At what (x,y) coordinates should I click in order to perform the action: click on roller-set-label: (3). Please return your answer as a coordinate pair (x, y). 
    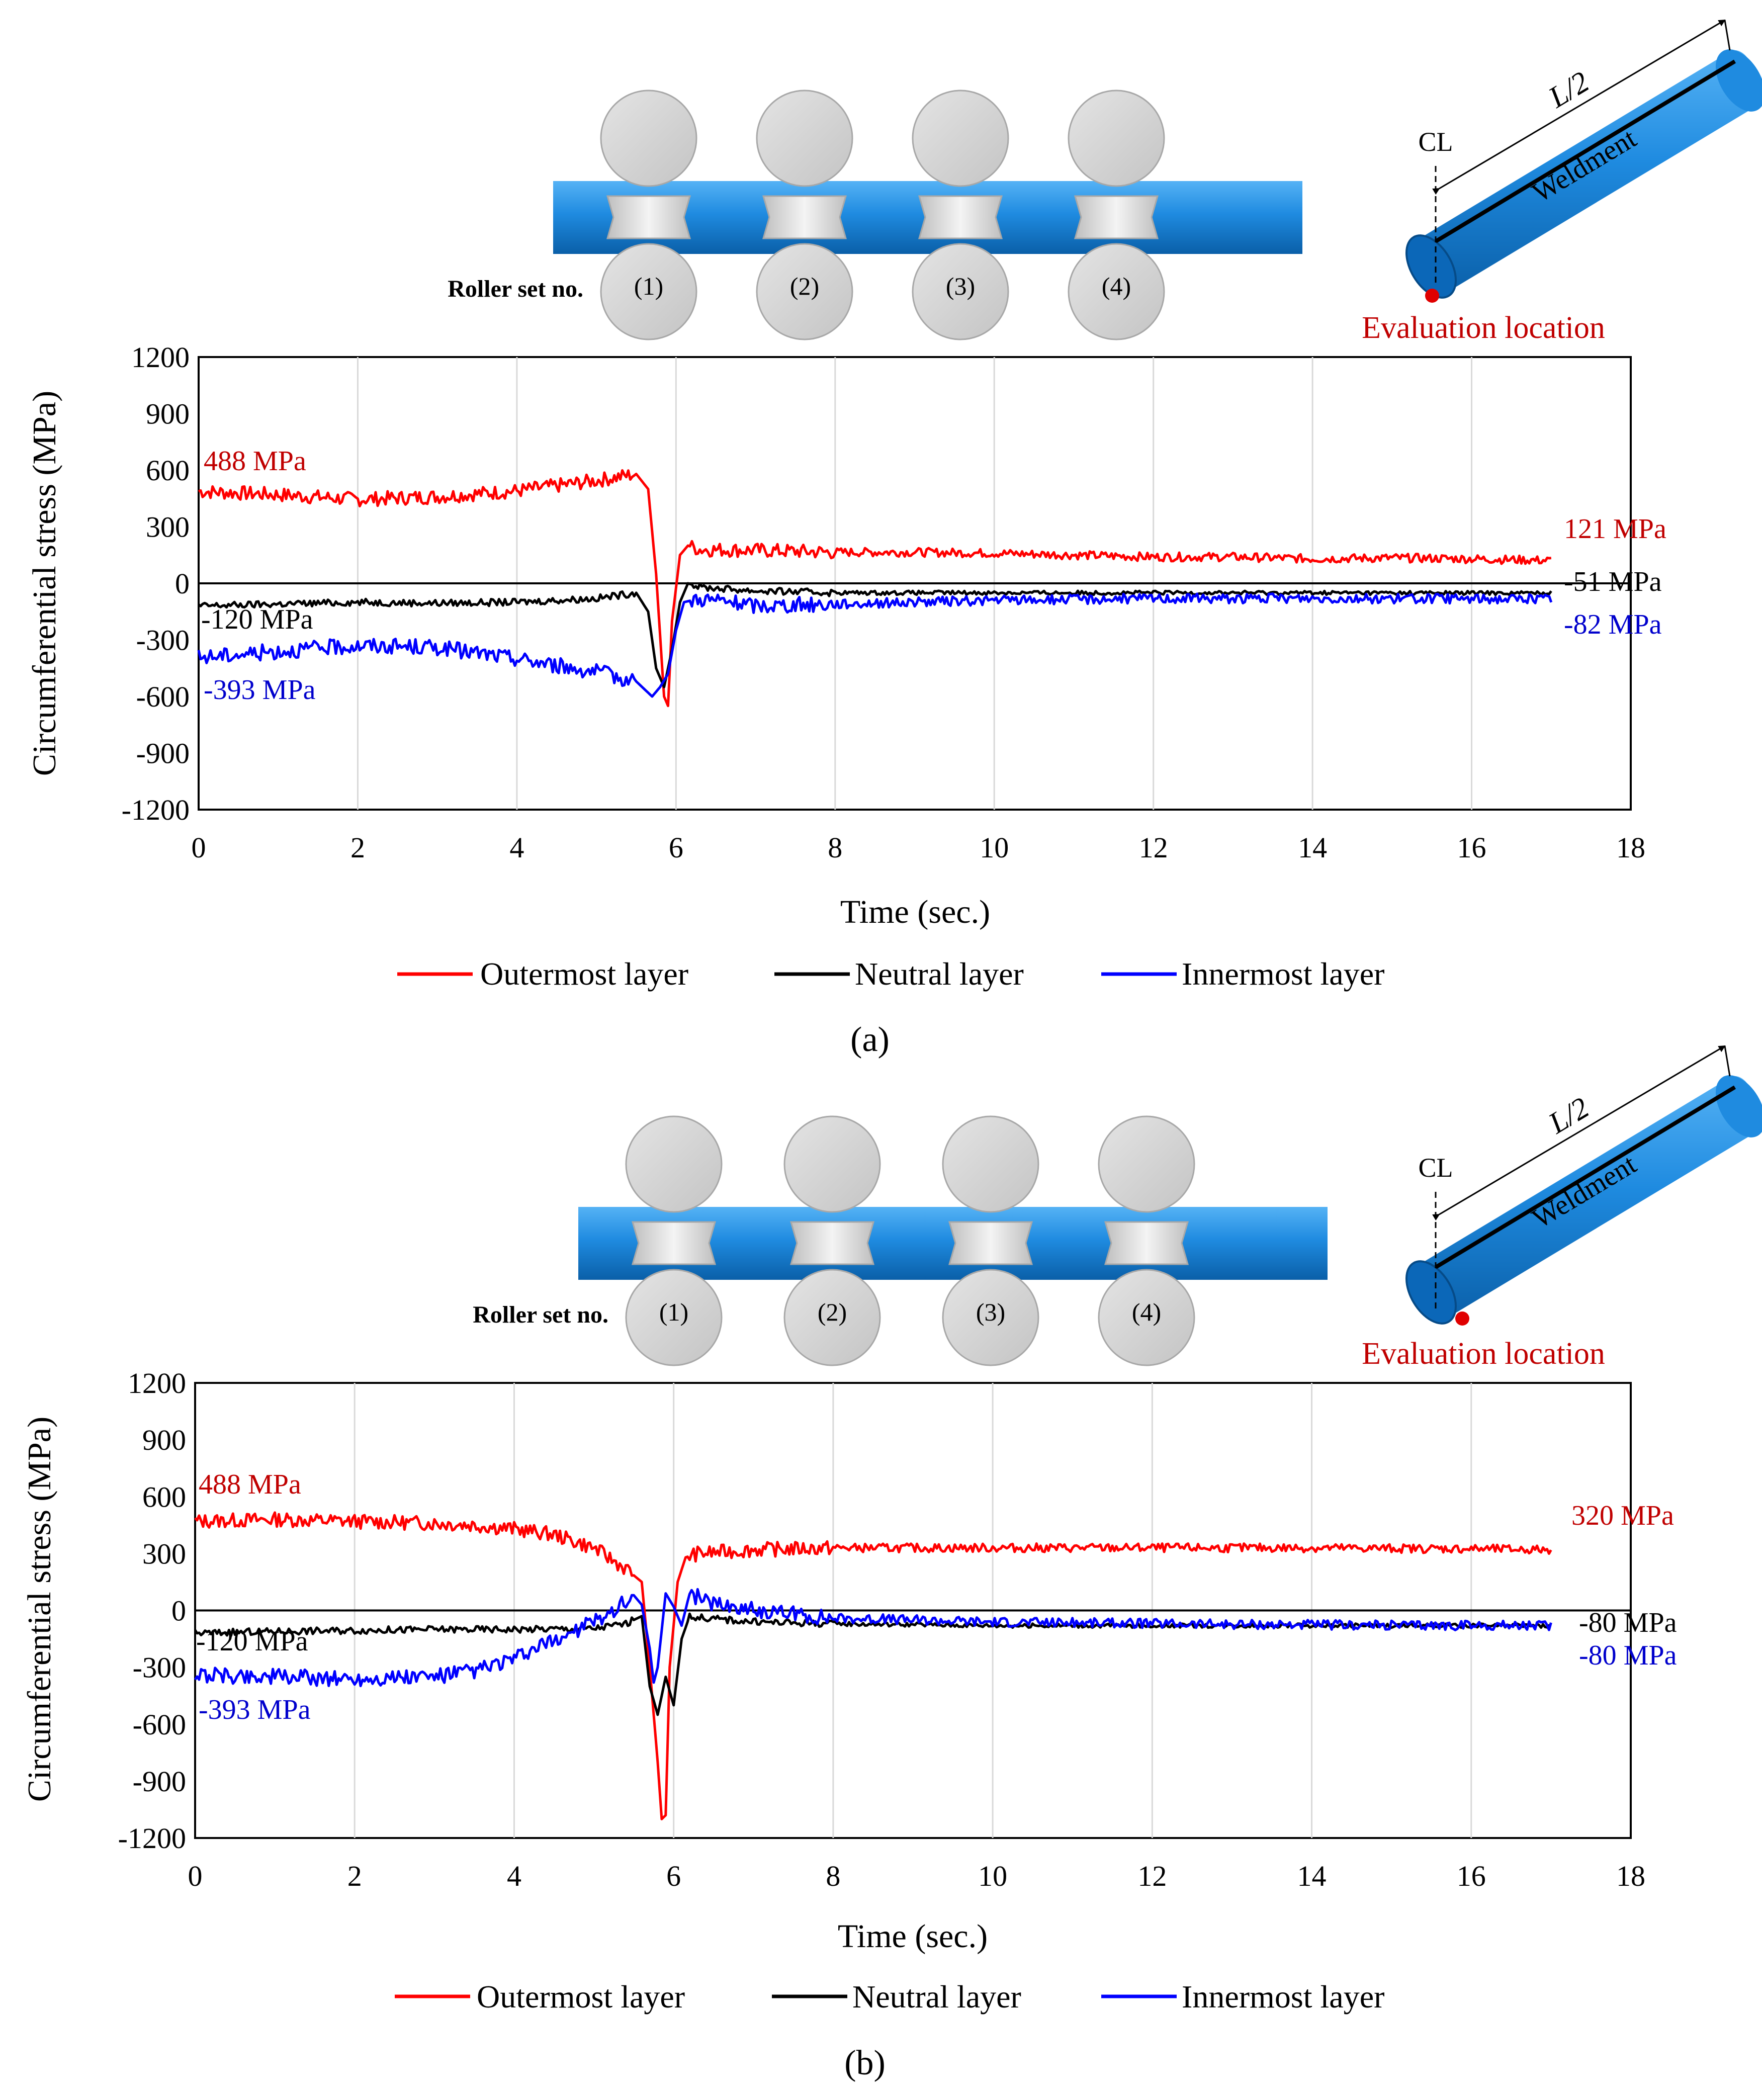
    Looking at the image, I should click on (960, 286).